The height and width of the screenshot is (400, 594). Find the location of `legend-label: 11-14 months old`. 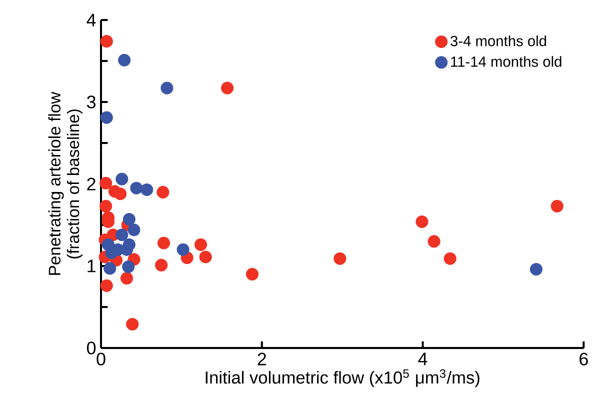

legend-label: 11-14 months old is located at coordinates (506, 61).